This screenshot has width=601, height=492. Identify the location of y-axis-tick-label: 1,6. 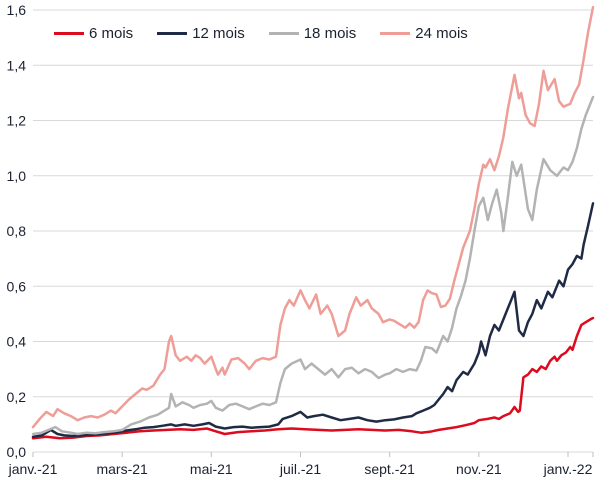
(17, 10).